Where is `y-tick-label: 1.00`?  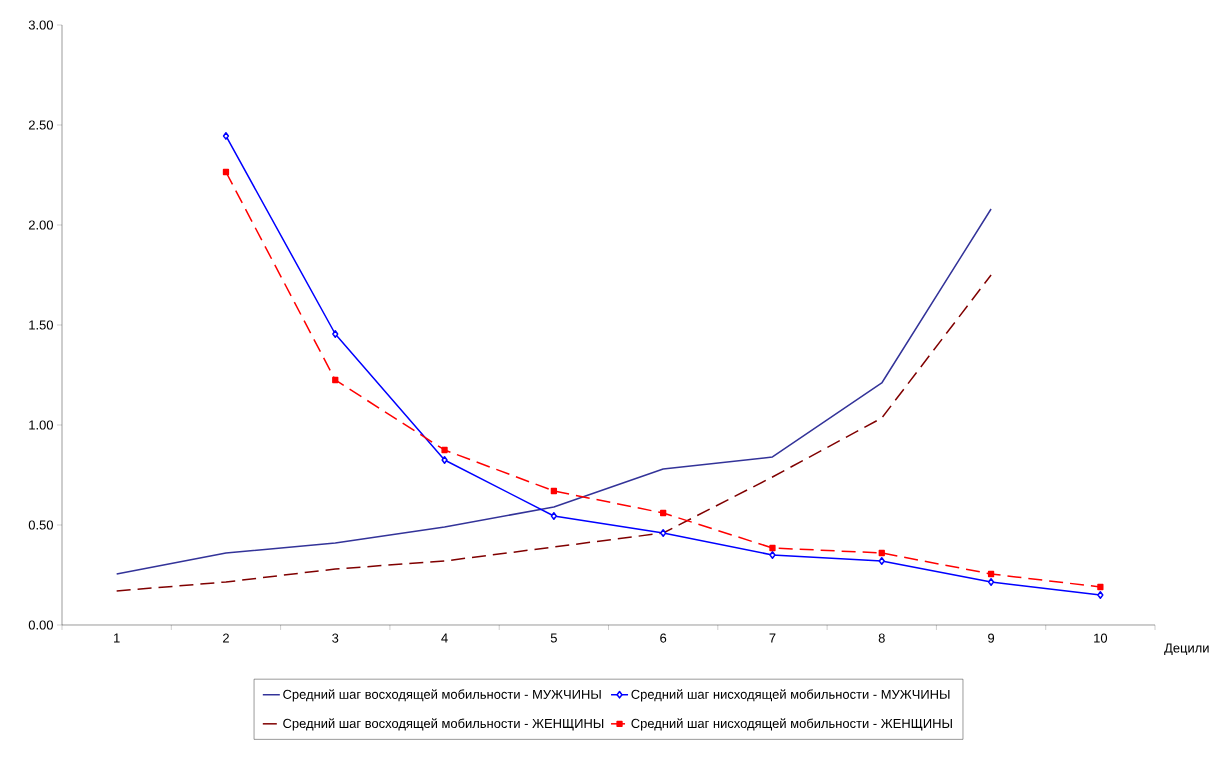 y-tick-label: 1.00 is located at coordinates (41, 425).